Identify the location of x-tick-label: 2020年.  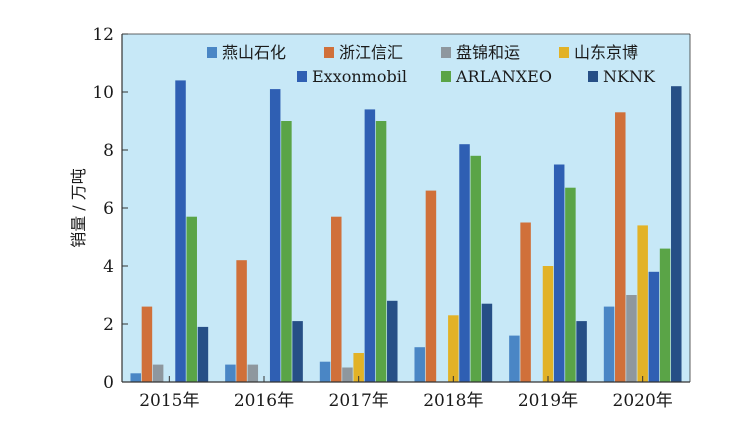
(643, 401).